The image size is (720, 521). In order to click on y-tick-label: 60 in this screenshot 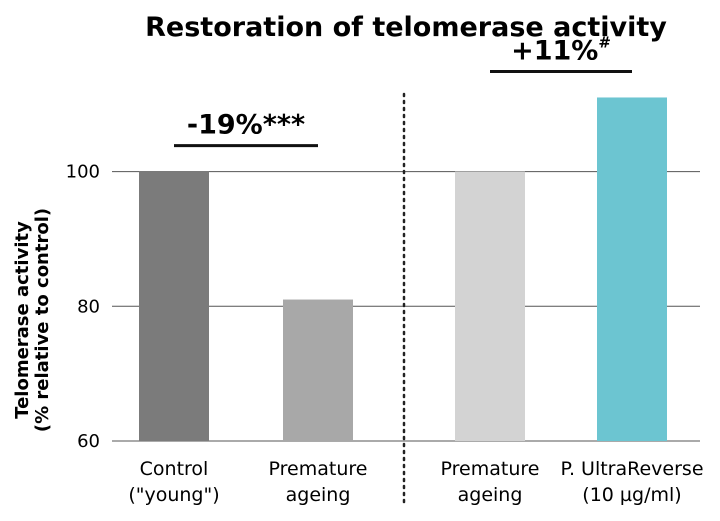, I will do `click(88, 441)`.